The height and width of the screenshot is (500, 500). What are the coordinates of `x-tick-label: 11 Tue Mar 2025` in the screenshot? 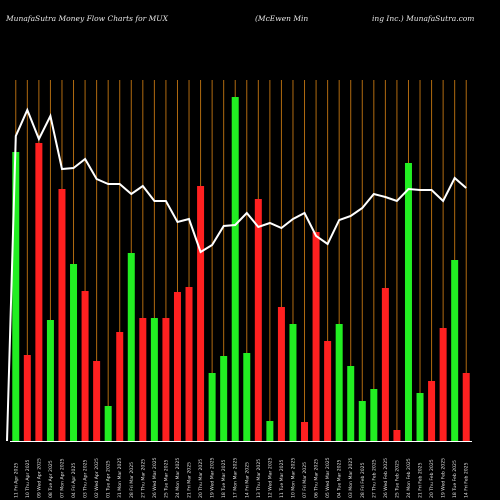 It's located at (282, 478).